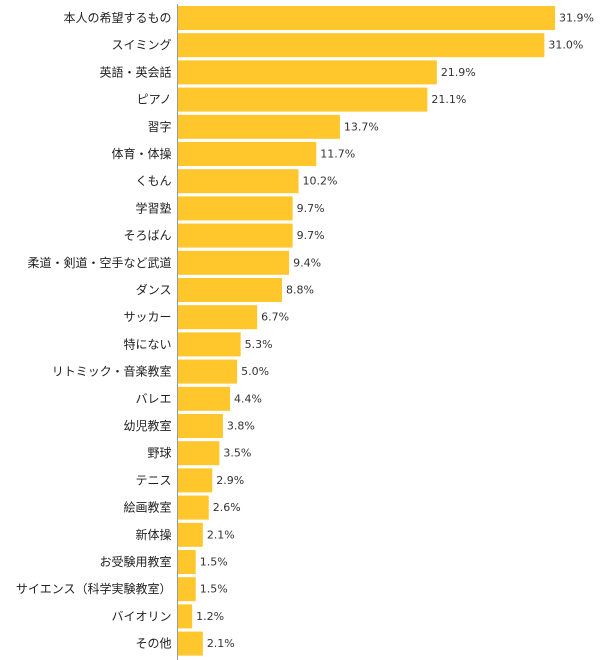 The height and width of the screenshot is (660, 600). Describe the element at coordinates (159, 126) in the screenshot. I see `category-label: 習字` at that location.